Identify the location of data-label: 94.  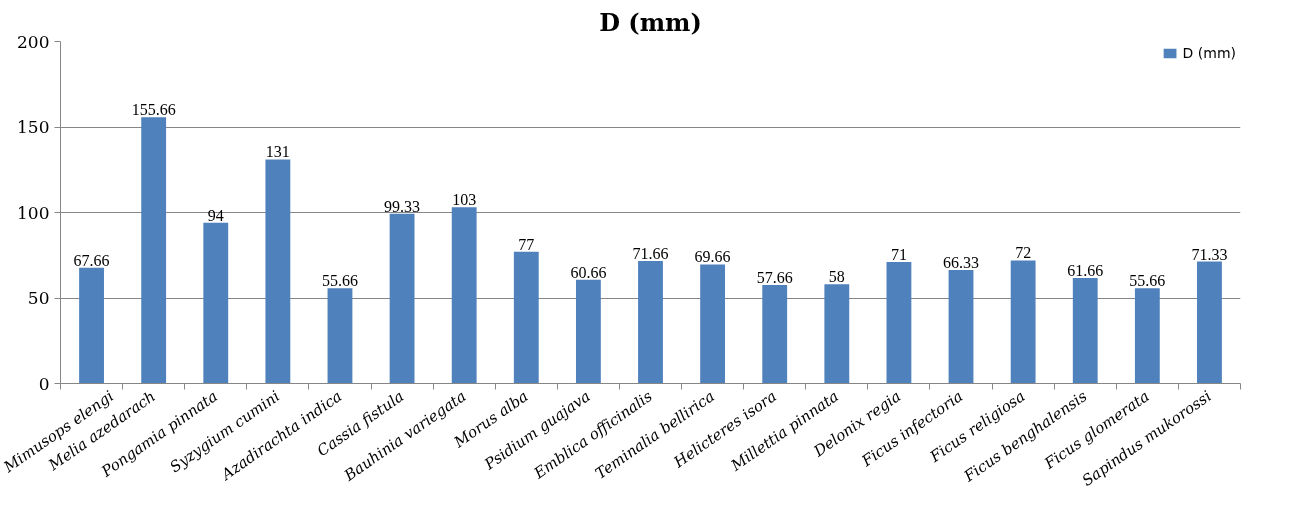
(215, 215).